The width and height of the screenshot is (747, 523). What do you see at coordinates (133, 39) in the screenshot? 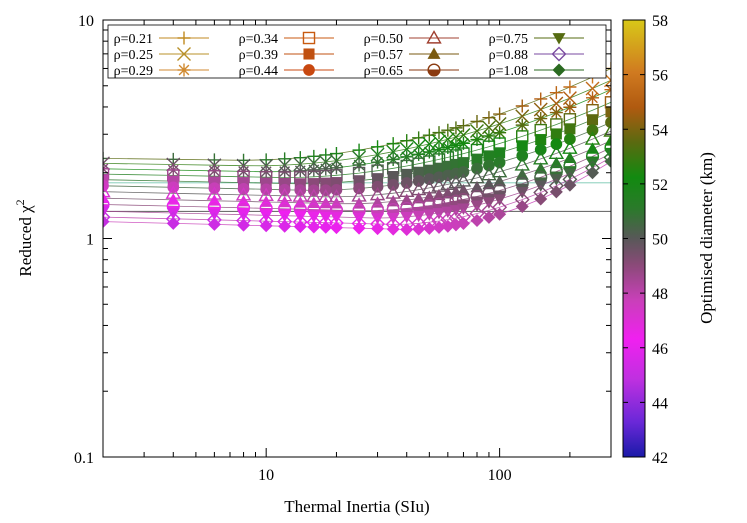
I see `legend-label: ρ=0.21` at bounding box center [133, 39].